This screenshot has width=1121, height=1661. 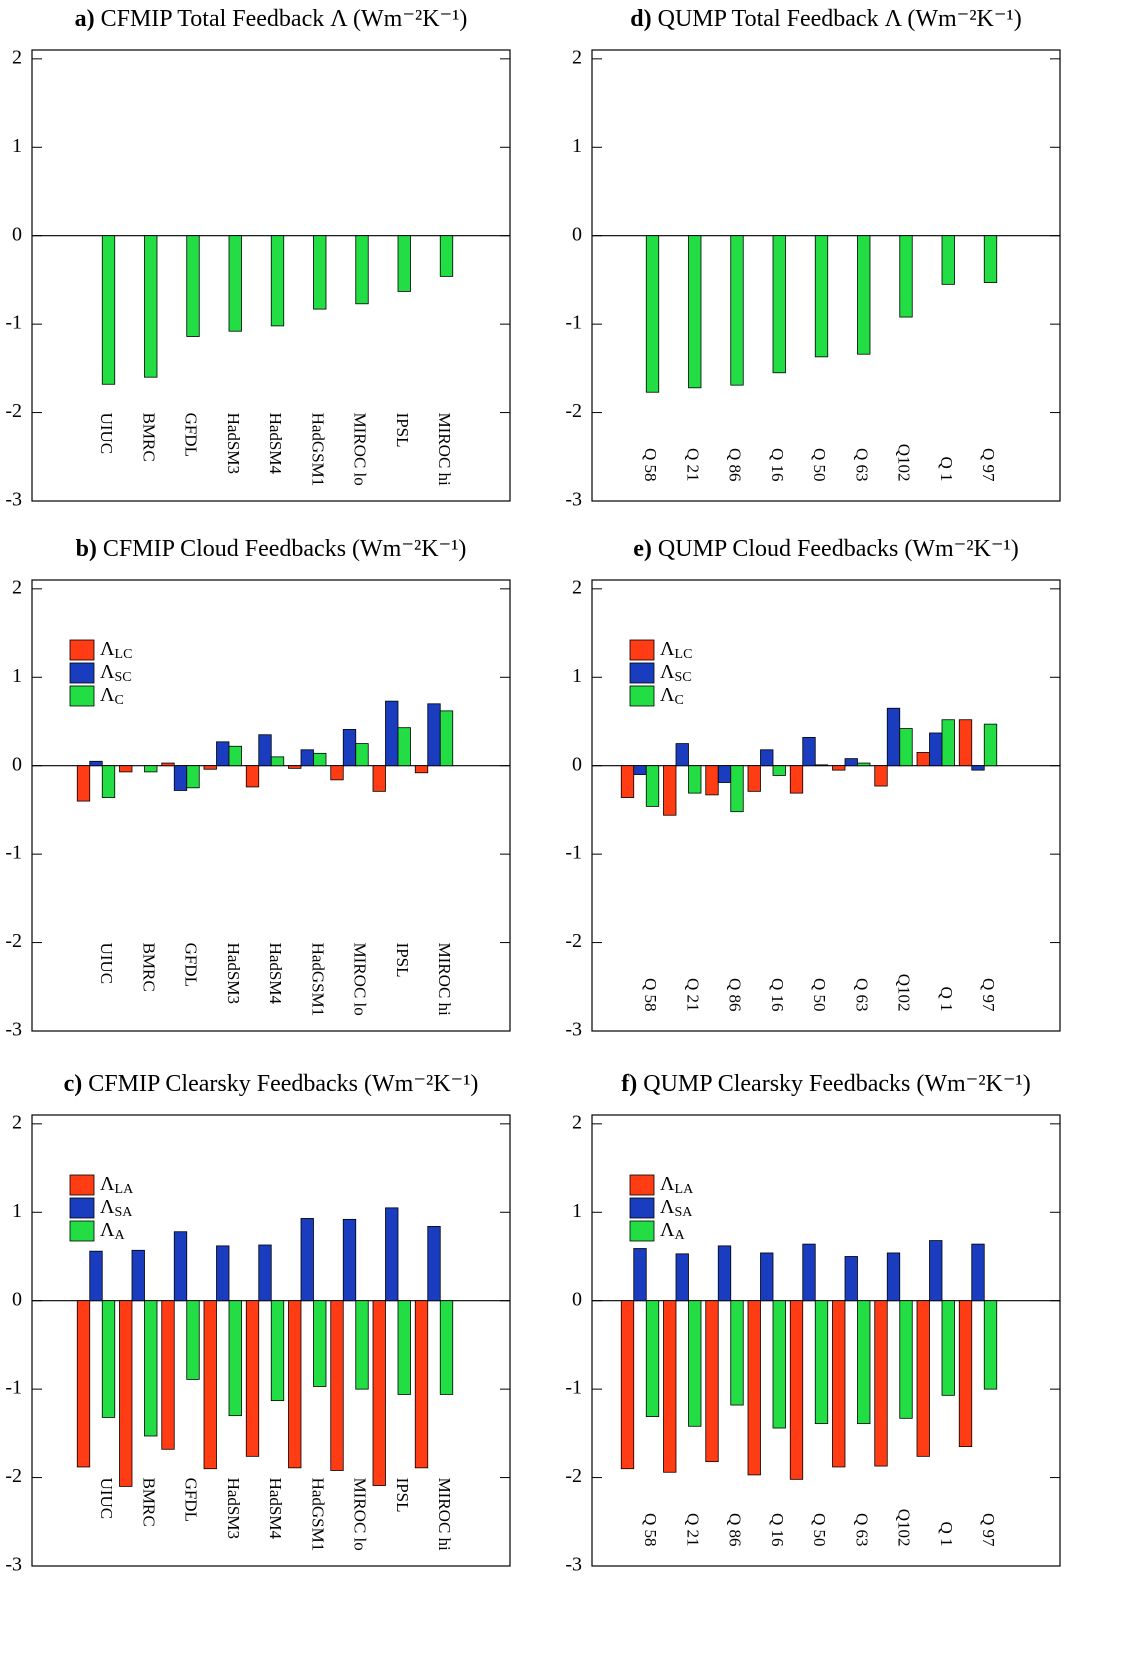 I want to click on legend-label: ΛC, so click(x=112, y=696).